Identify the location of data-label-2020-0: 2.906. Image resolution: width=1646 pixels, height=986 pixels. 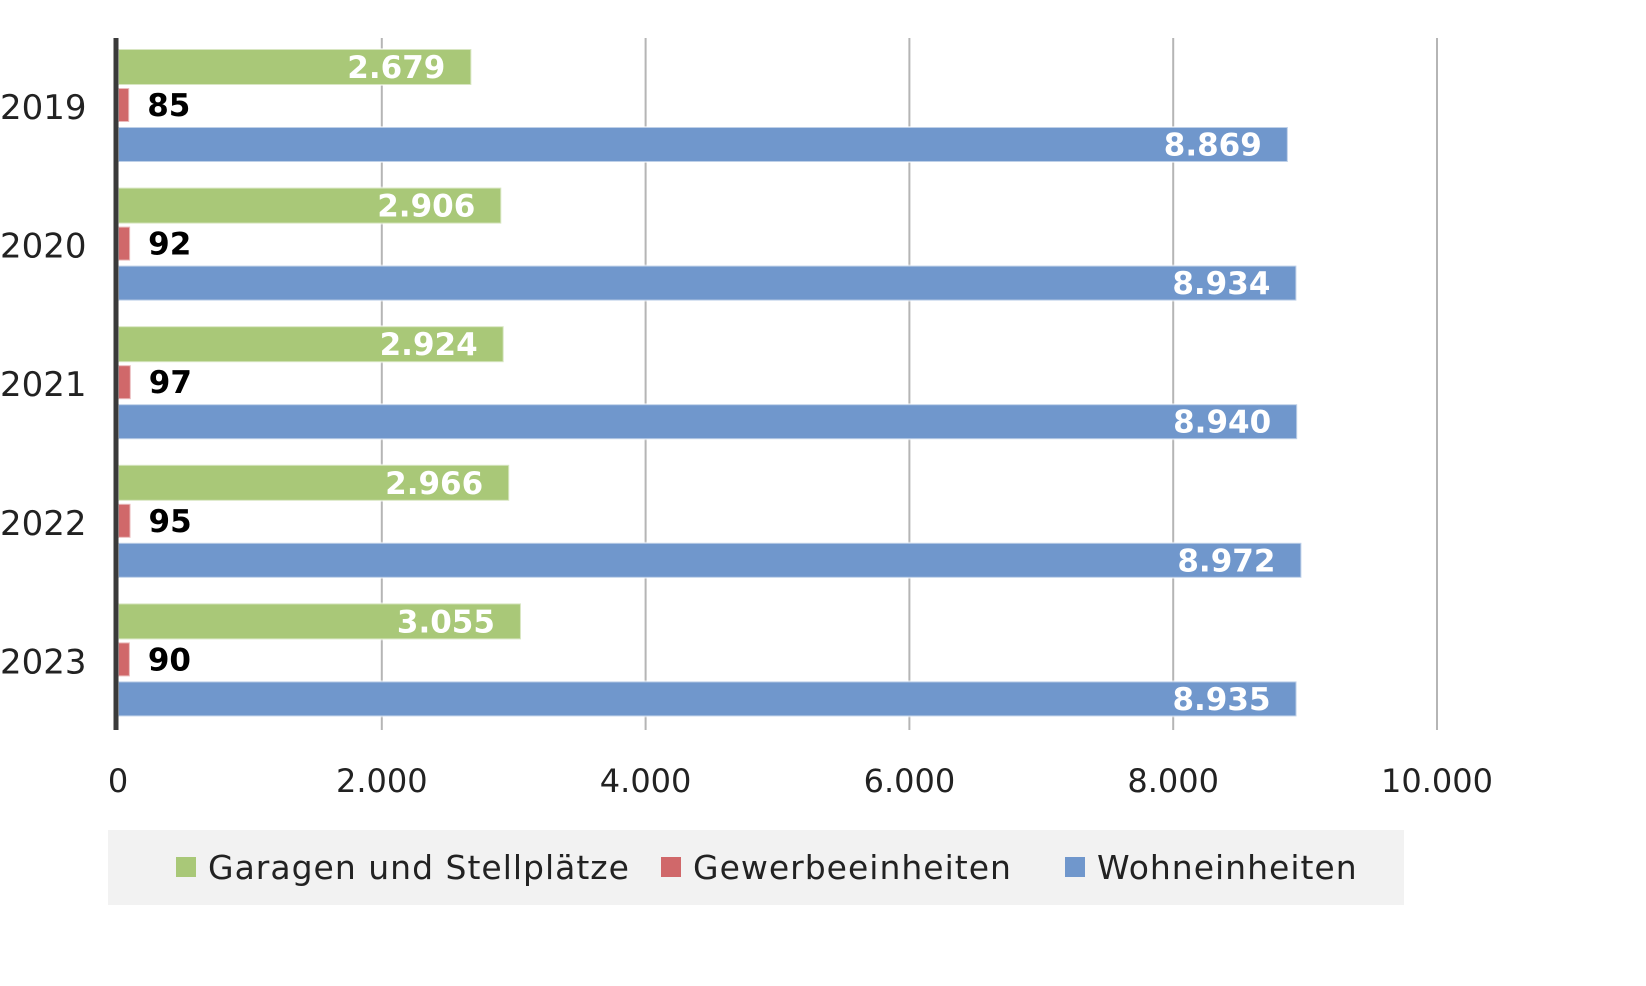
(426, 207).